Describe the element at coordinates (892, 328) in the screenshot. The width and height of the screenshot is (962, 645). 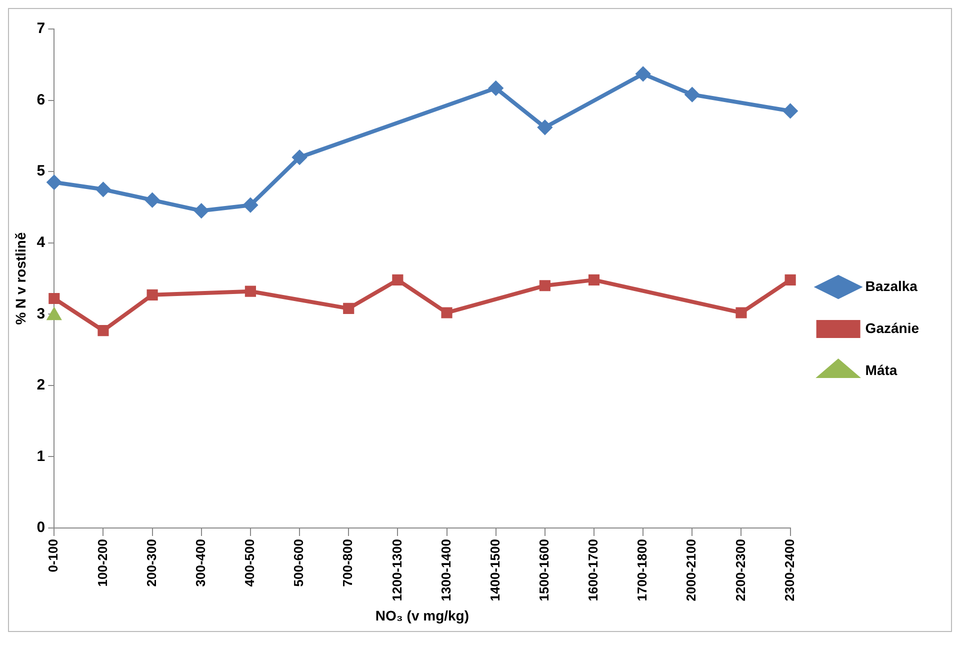
I see `legend-label: Gazánie` at that location.